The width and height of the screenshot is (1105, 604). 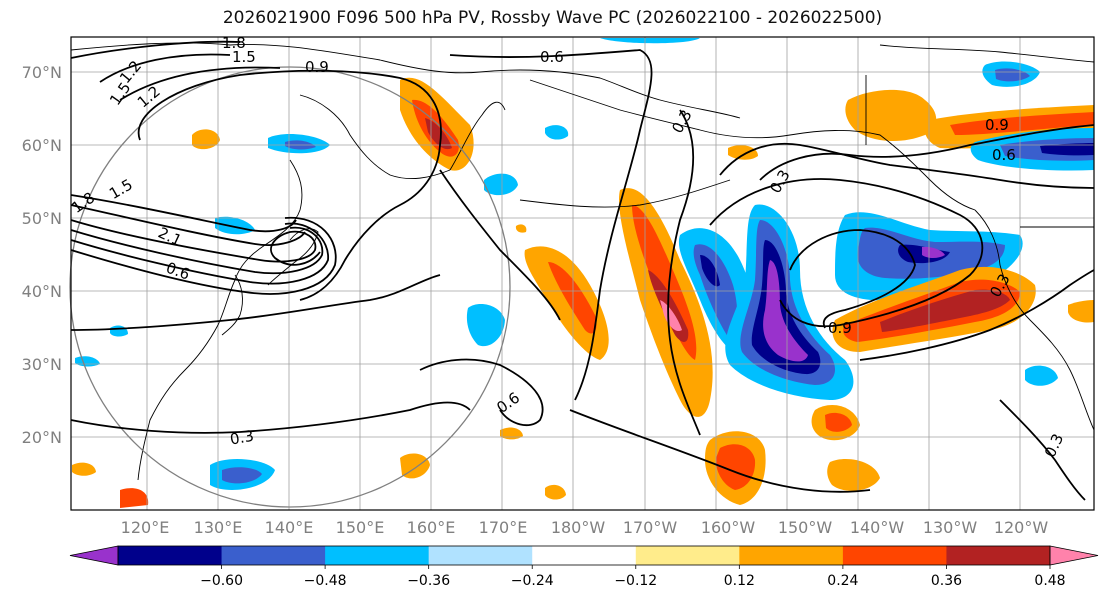 I want to click on contour-0p3-ridge, so click(x=500, y=245).